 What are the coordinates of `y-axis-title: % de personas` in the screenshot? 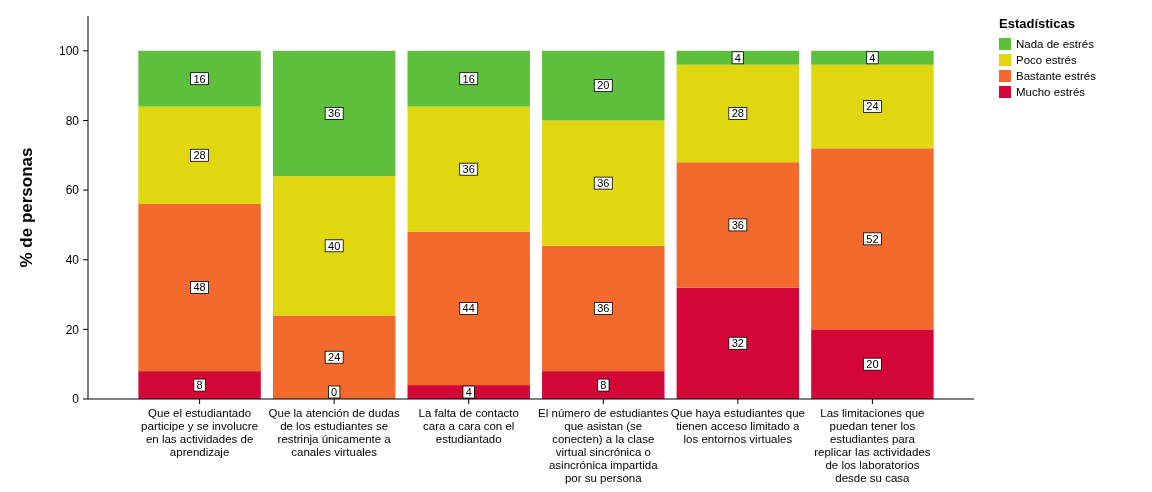 It's located at (26, 207).